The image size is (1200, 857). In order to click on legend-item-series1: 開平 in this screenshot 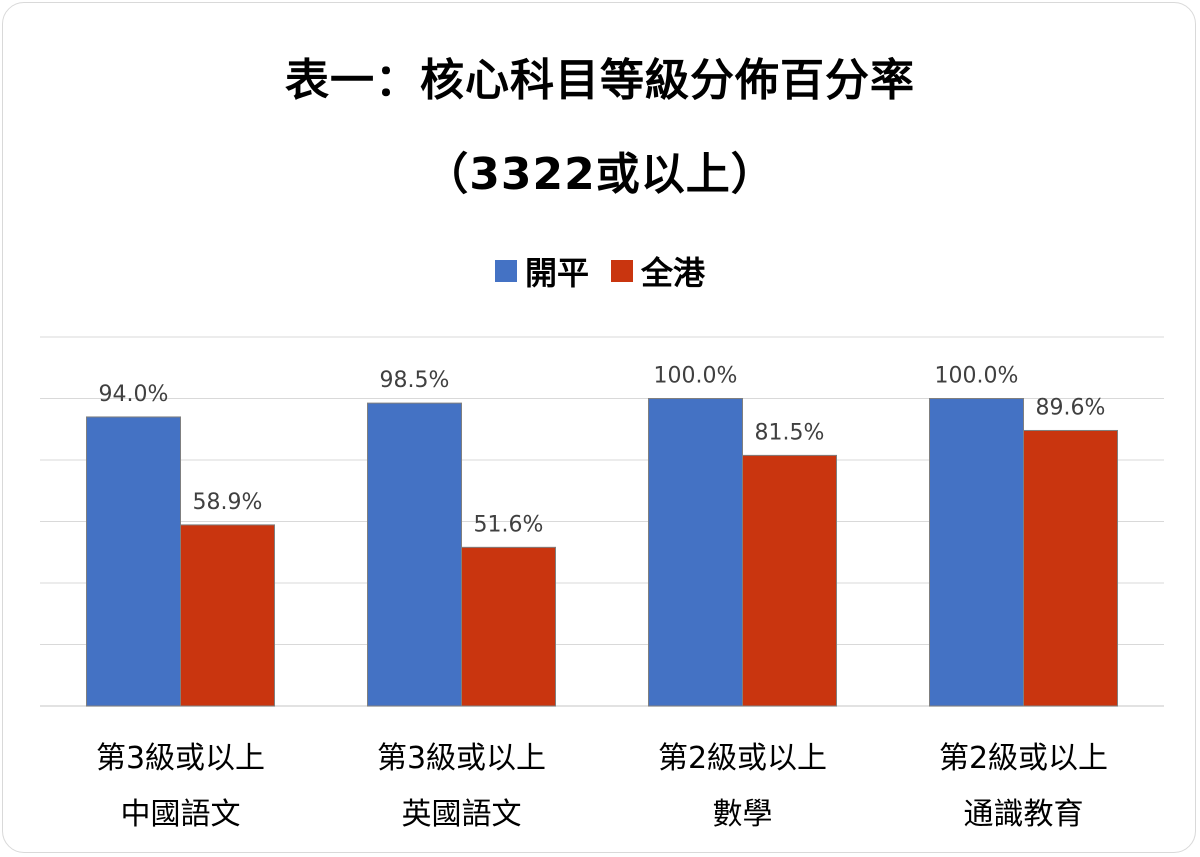, I will do `click(541, 271)`.